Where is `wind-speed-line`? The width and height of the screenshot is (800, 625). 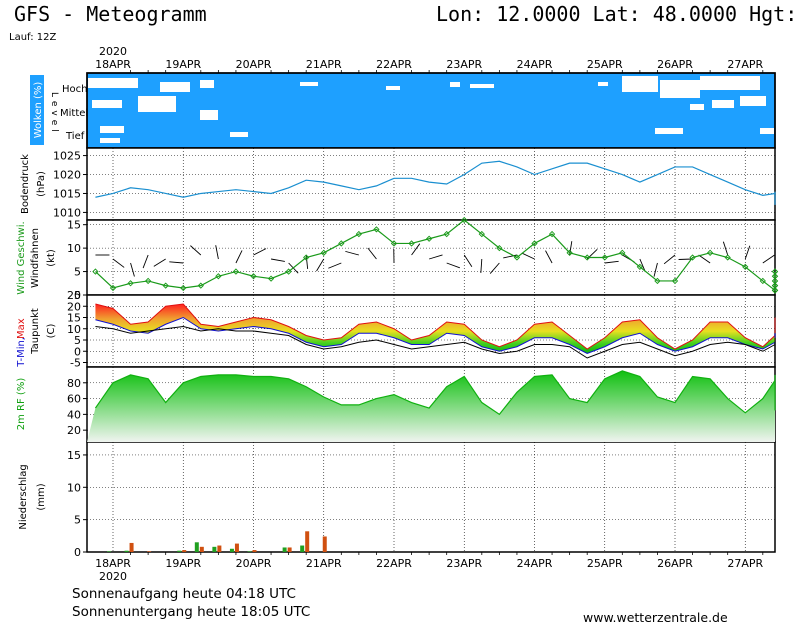 wind-speed-line is located at coordinates (435, 255).